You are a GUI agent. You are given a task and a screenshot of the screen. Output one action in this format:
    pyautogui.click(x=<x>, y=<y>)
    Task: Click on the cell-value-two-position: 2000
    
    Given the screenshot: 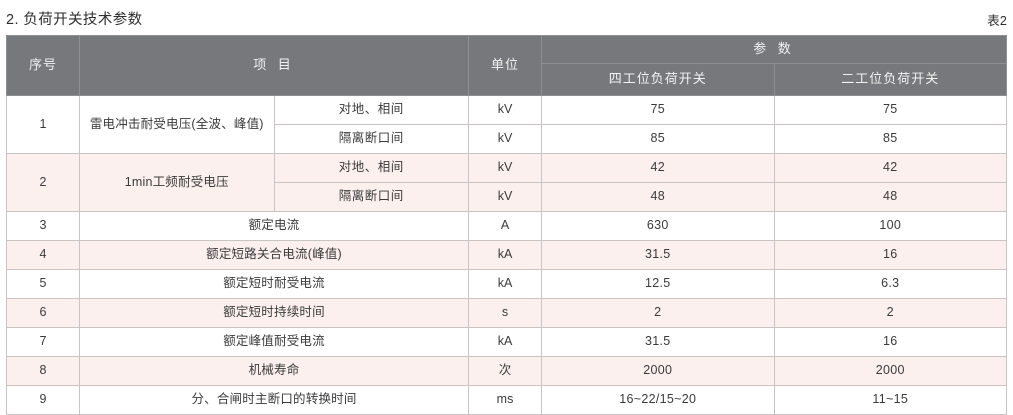 What is the action you would take?
    pyautogui.click(x=890, y=371)
    